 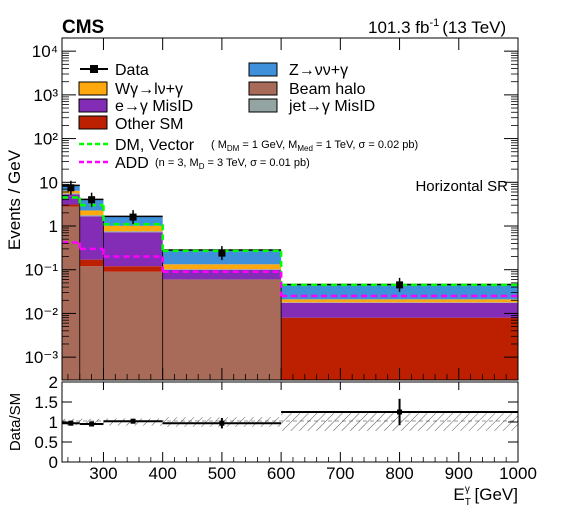 What do you see at coordinates (83, 27) in the screenshot?
I see `experiment-label: CMS` at bounding box center [83, 27].